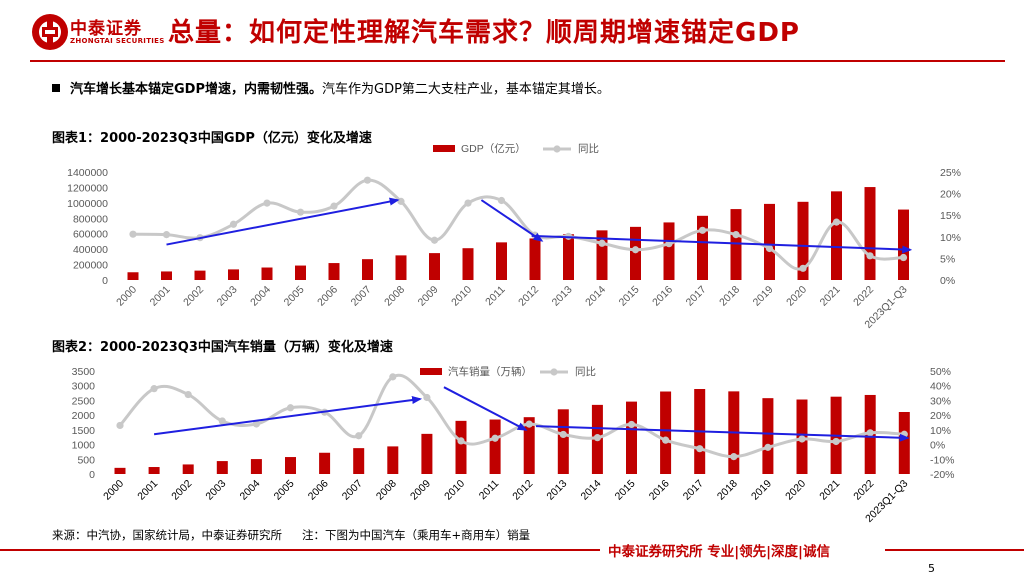  Describe the element at coordinates (250, 490) in the screenshot. I see `chart2-x-tick-label: 2004` at that location.